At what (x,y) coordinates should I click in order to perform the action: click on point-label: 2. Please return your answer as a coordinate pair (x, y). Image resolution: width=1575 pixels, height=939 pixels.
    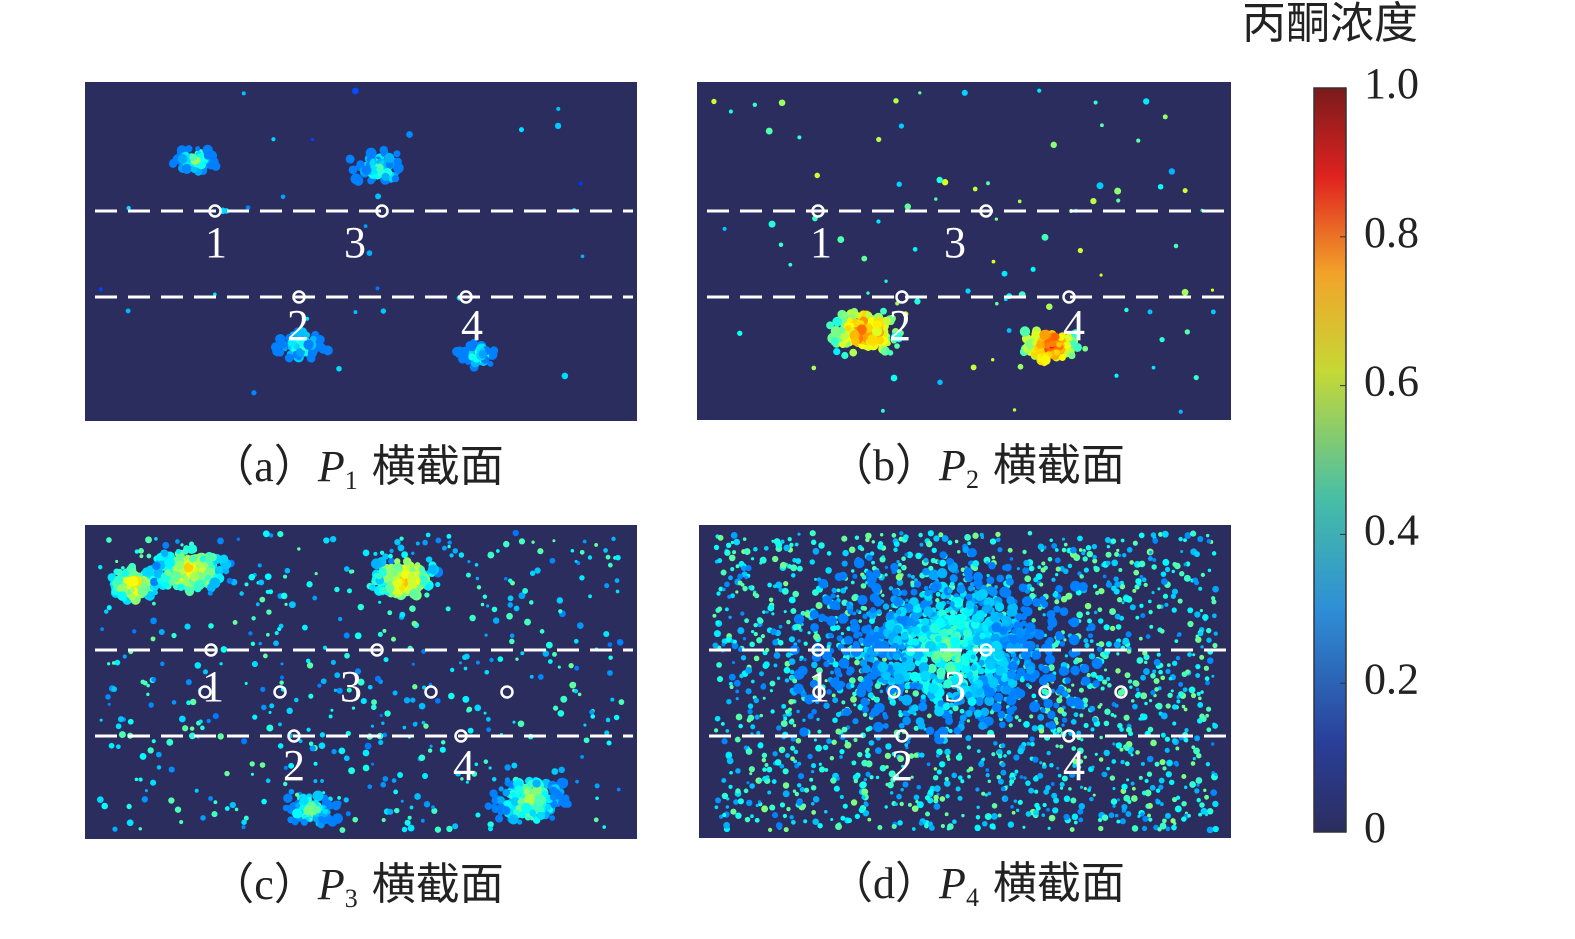
    Looking at the image, I should click on (900, 325).